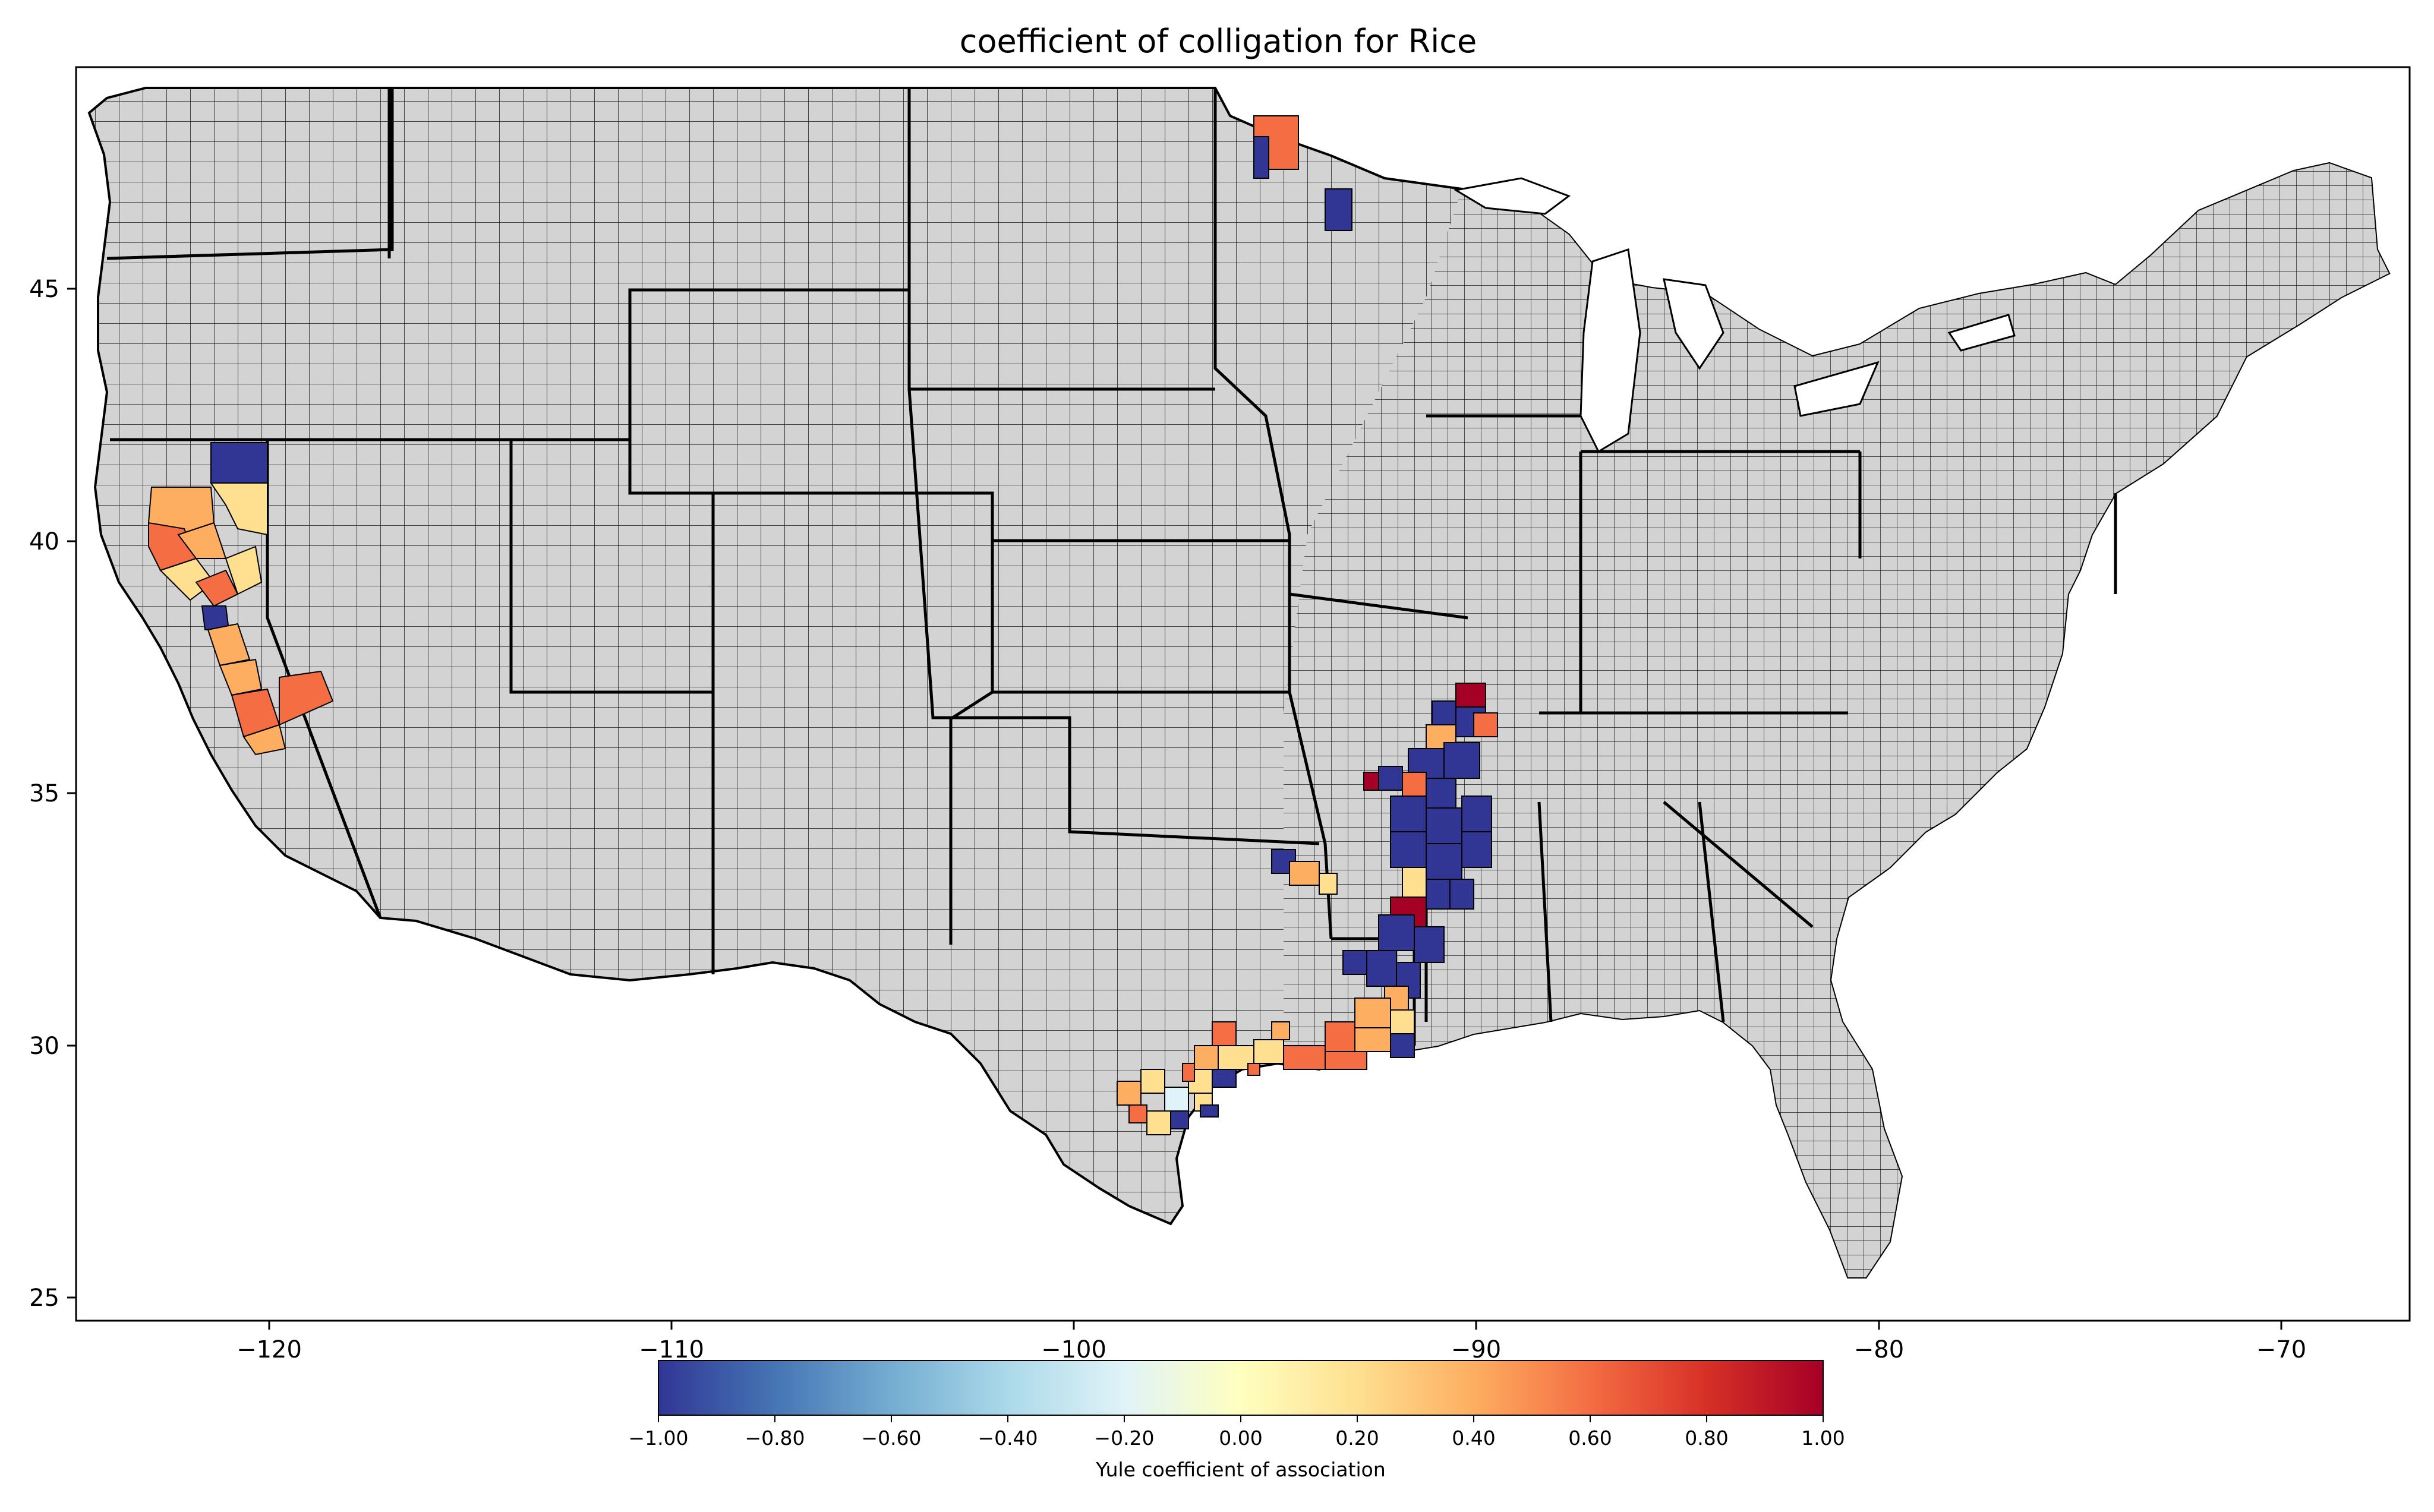 Image resolution: width=2434 pixels, height=1512 pixels. Describe the element at coordinates (658, 1438) in the screenshot. I see `colorbar-tick-label: −1.00` at that location.